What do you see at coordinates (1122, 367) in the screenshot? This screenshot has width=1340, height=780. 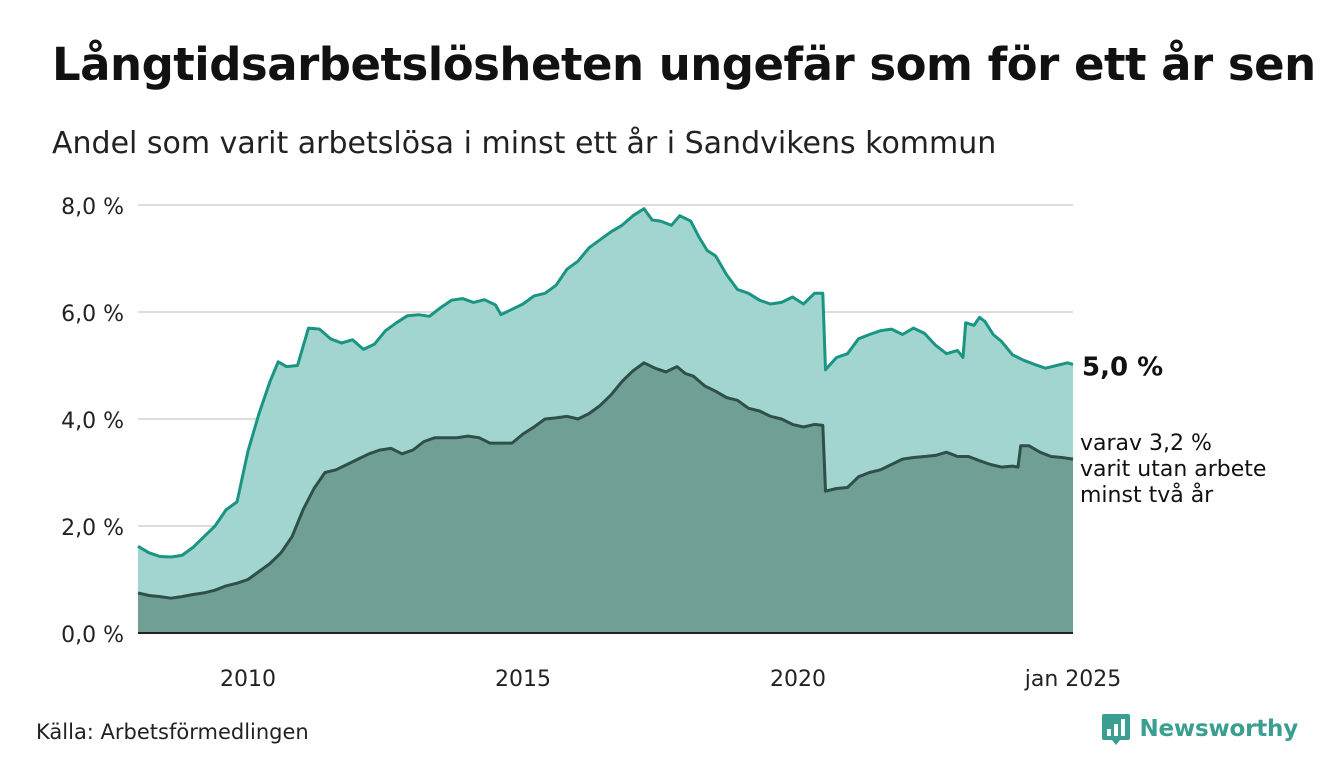 I see `total-value-label: 5,0 %` at bounding box center [1122, 367].